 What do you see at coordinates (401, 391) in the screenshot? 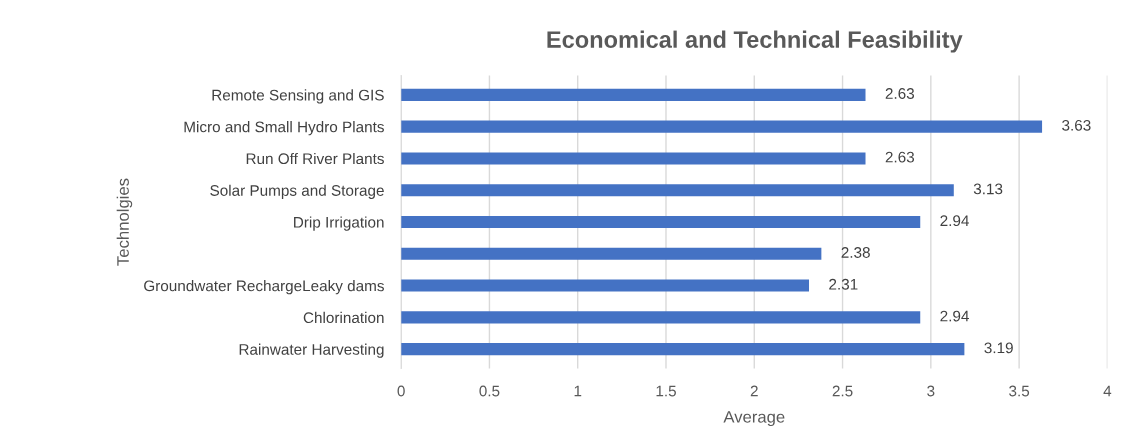
I see `x-tick-label: 0` at bounding box center [401, 391].